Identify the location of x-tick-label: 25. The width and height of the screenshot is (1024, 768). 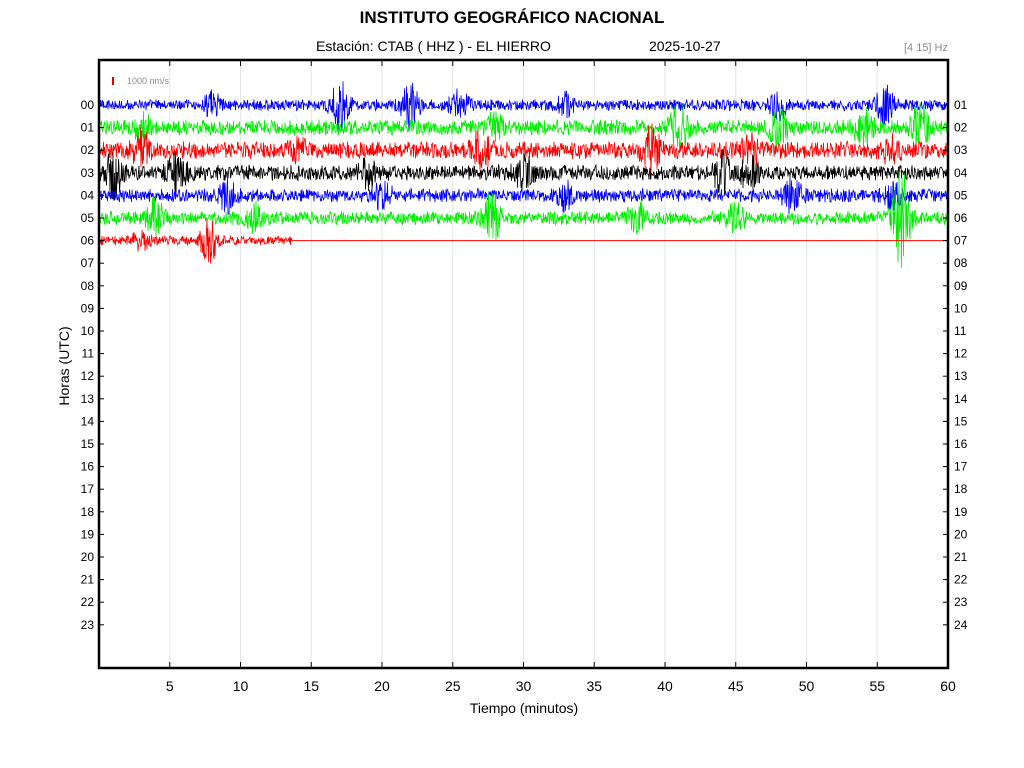
(453, 686).